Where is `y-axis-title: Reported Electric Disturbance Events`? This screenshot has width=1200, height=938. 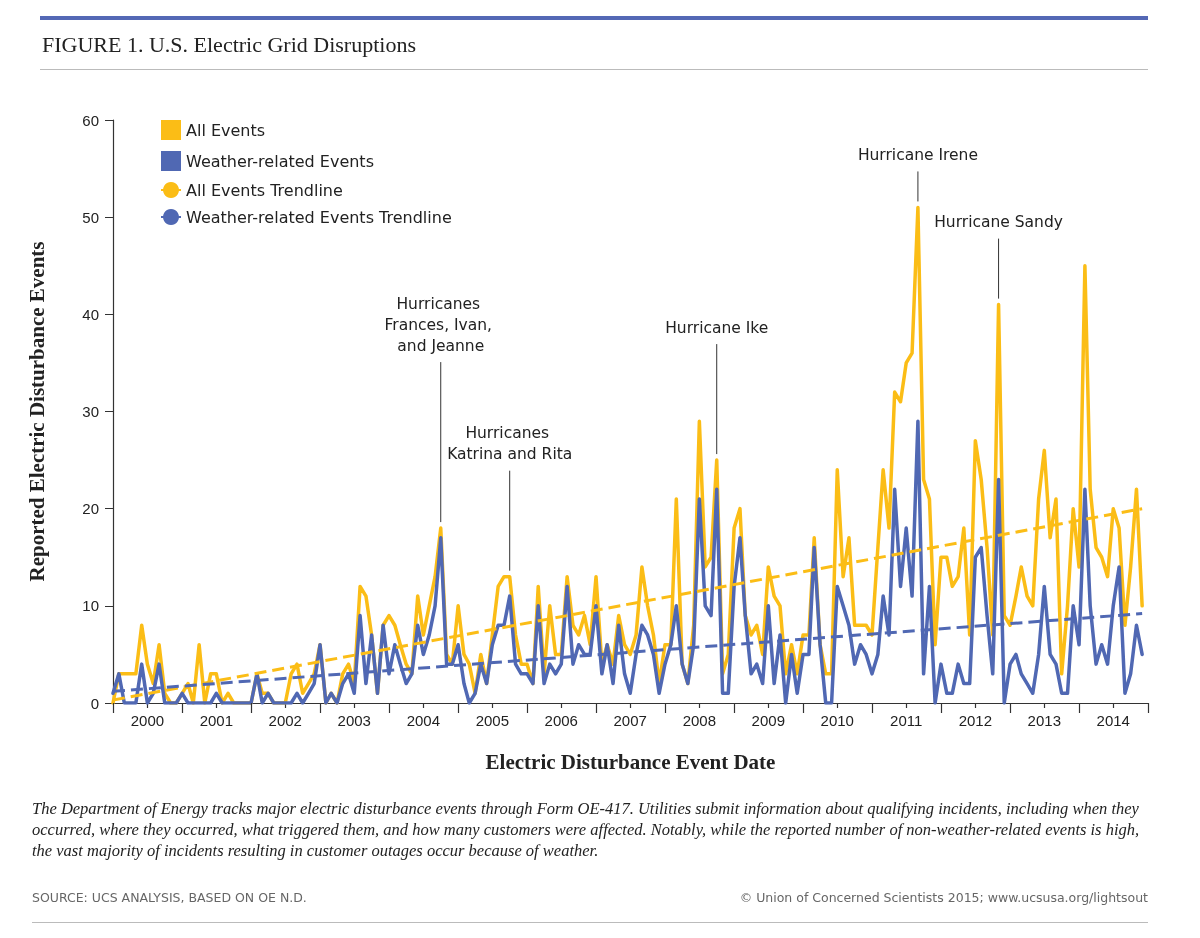 y-axis-title: Reported Electric Disturbance Events is located at coordinates (36, 411).